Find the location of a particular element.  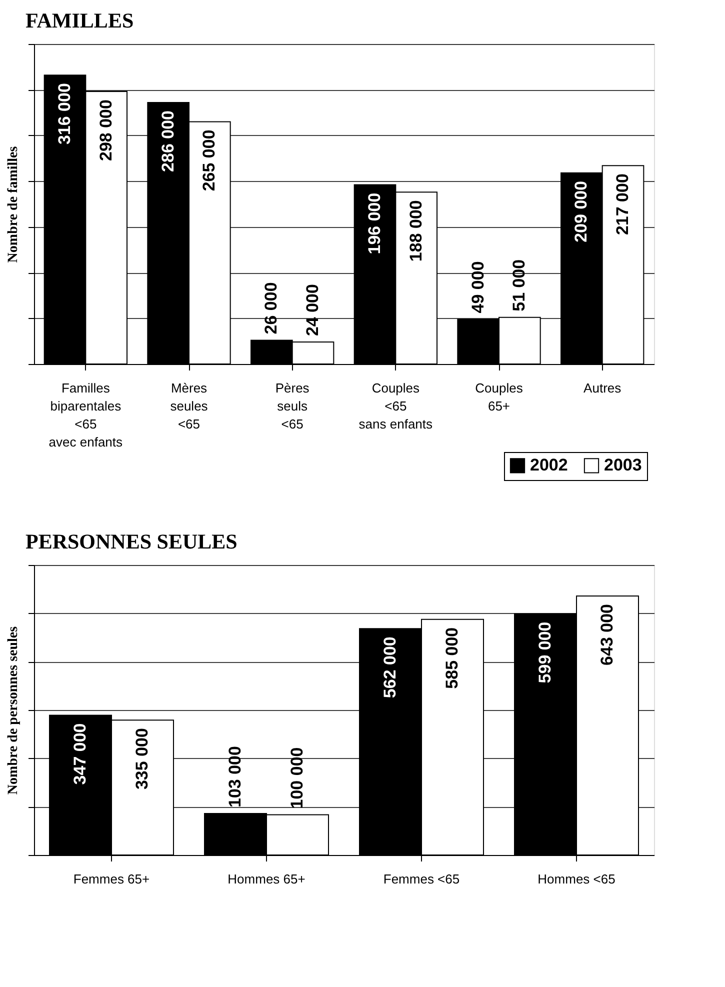

data-label: 347 000 is located at coordinates (80, 754).